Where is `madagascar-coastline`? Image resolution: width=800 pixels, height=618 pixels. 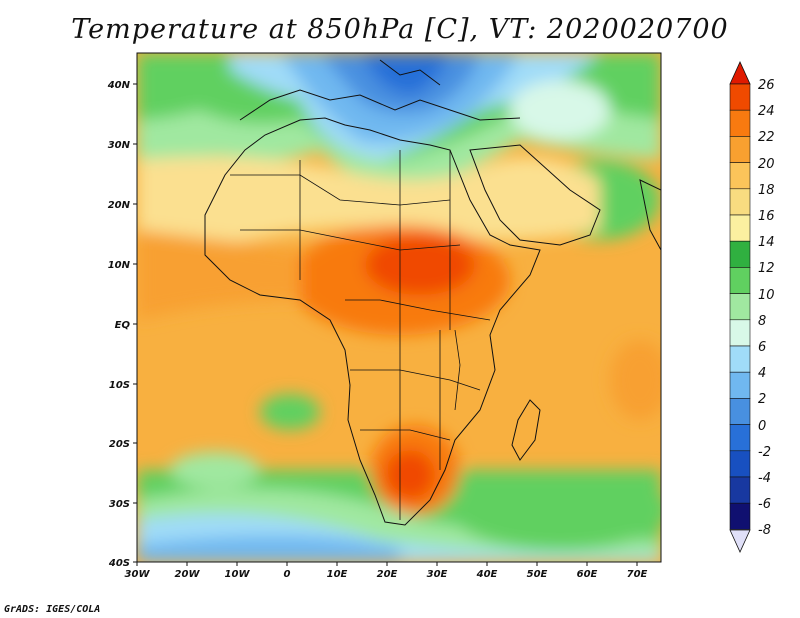 madagascar-coastline is located at coordinates (526, 430).